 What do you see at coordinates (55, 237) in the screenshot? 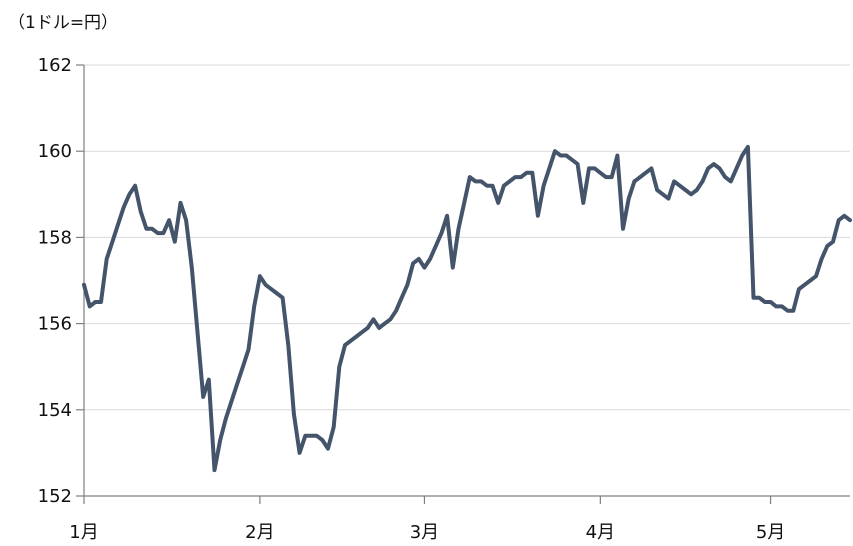
I see `y-tick-label: 158` at bounding box center [55, 237].